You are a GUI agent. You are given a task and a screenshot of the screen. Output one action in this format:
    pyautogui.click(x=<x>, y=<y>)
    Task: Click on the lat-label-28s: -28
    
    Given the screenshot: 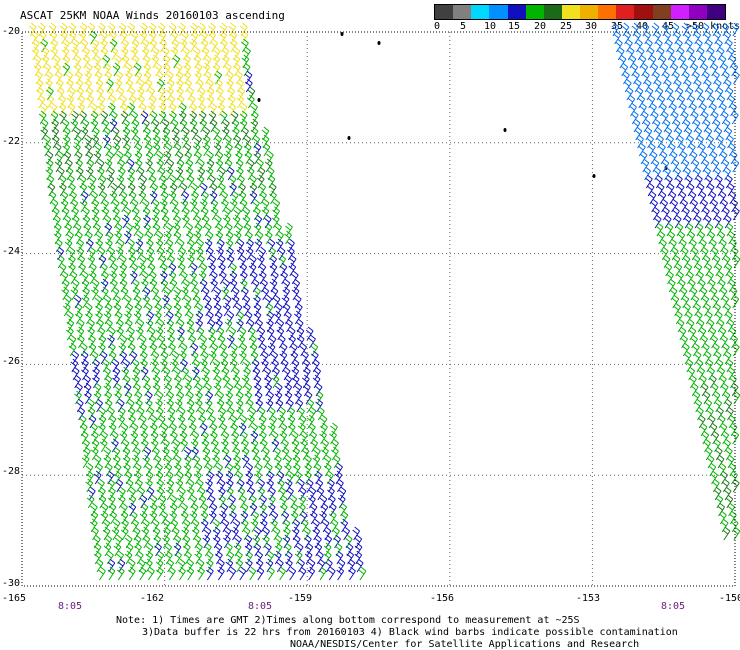 What is the action you would take?
    pyautogui.click(x=10, y=471)
    